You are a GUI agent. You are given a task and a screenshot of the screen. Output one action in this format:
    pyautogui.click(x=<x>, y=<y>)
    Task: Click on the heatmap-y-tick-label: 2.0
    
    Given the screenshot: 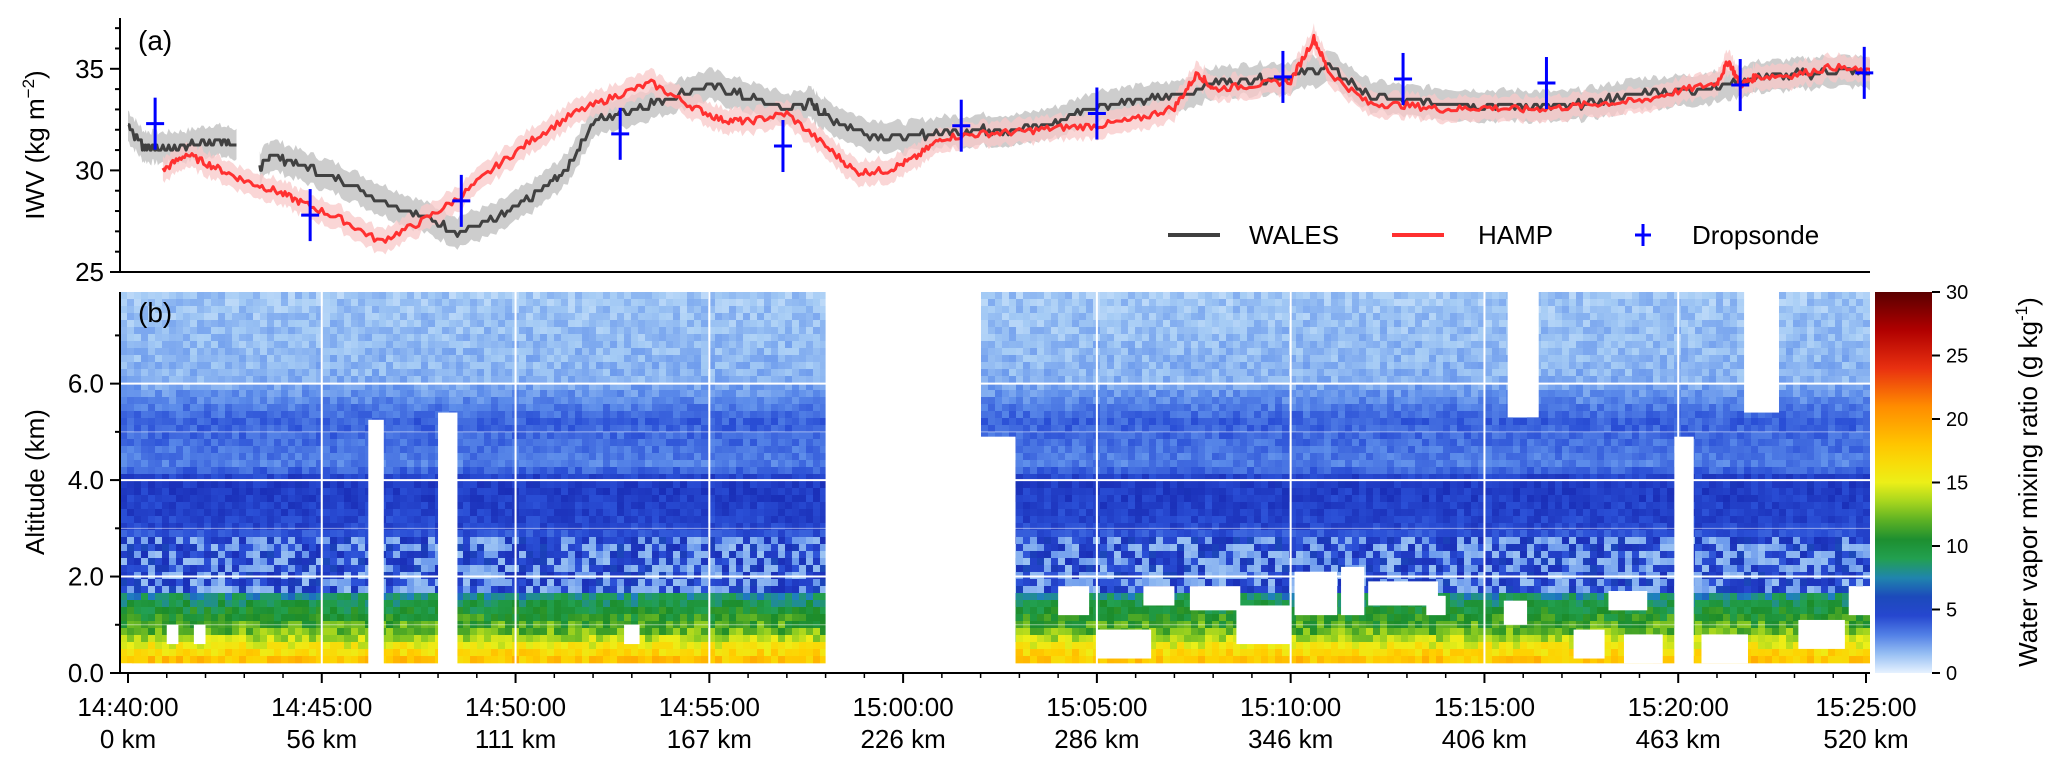 What is the action you would take?
    pyautogui.click(x=86, y=577)
    